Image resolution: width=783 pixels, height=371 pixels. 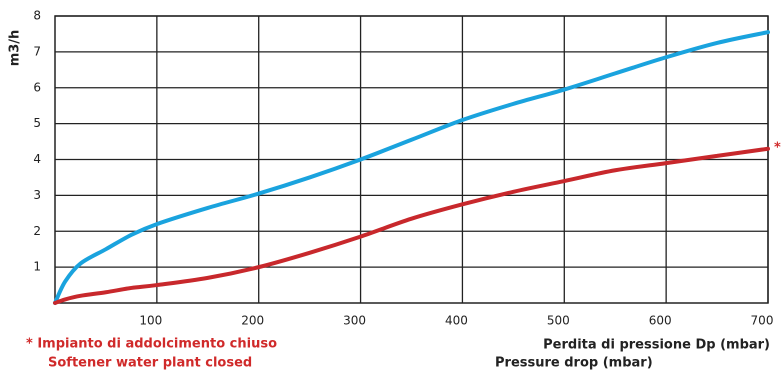 I want to click on x-tick-label: 600, so click(x=660, y=321).